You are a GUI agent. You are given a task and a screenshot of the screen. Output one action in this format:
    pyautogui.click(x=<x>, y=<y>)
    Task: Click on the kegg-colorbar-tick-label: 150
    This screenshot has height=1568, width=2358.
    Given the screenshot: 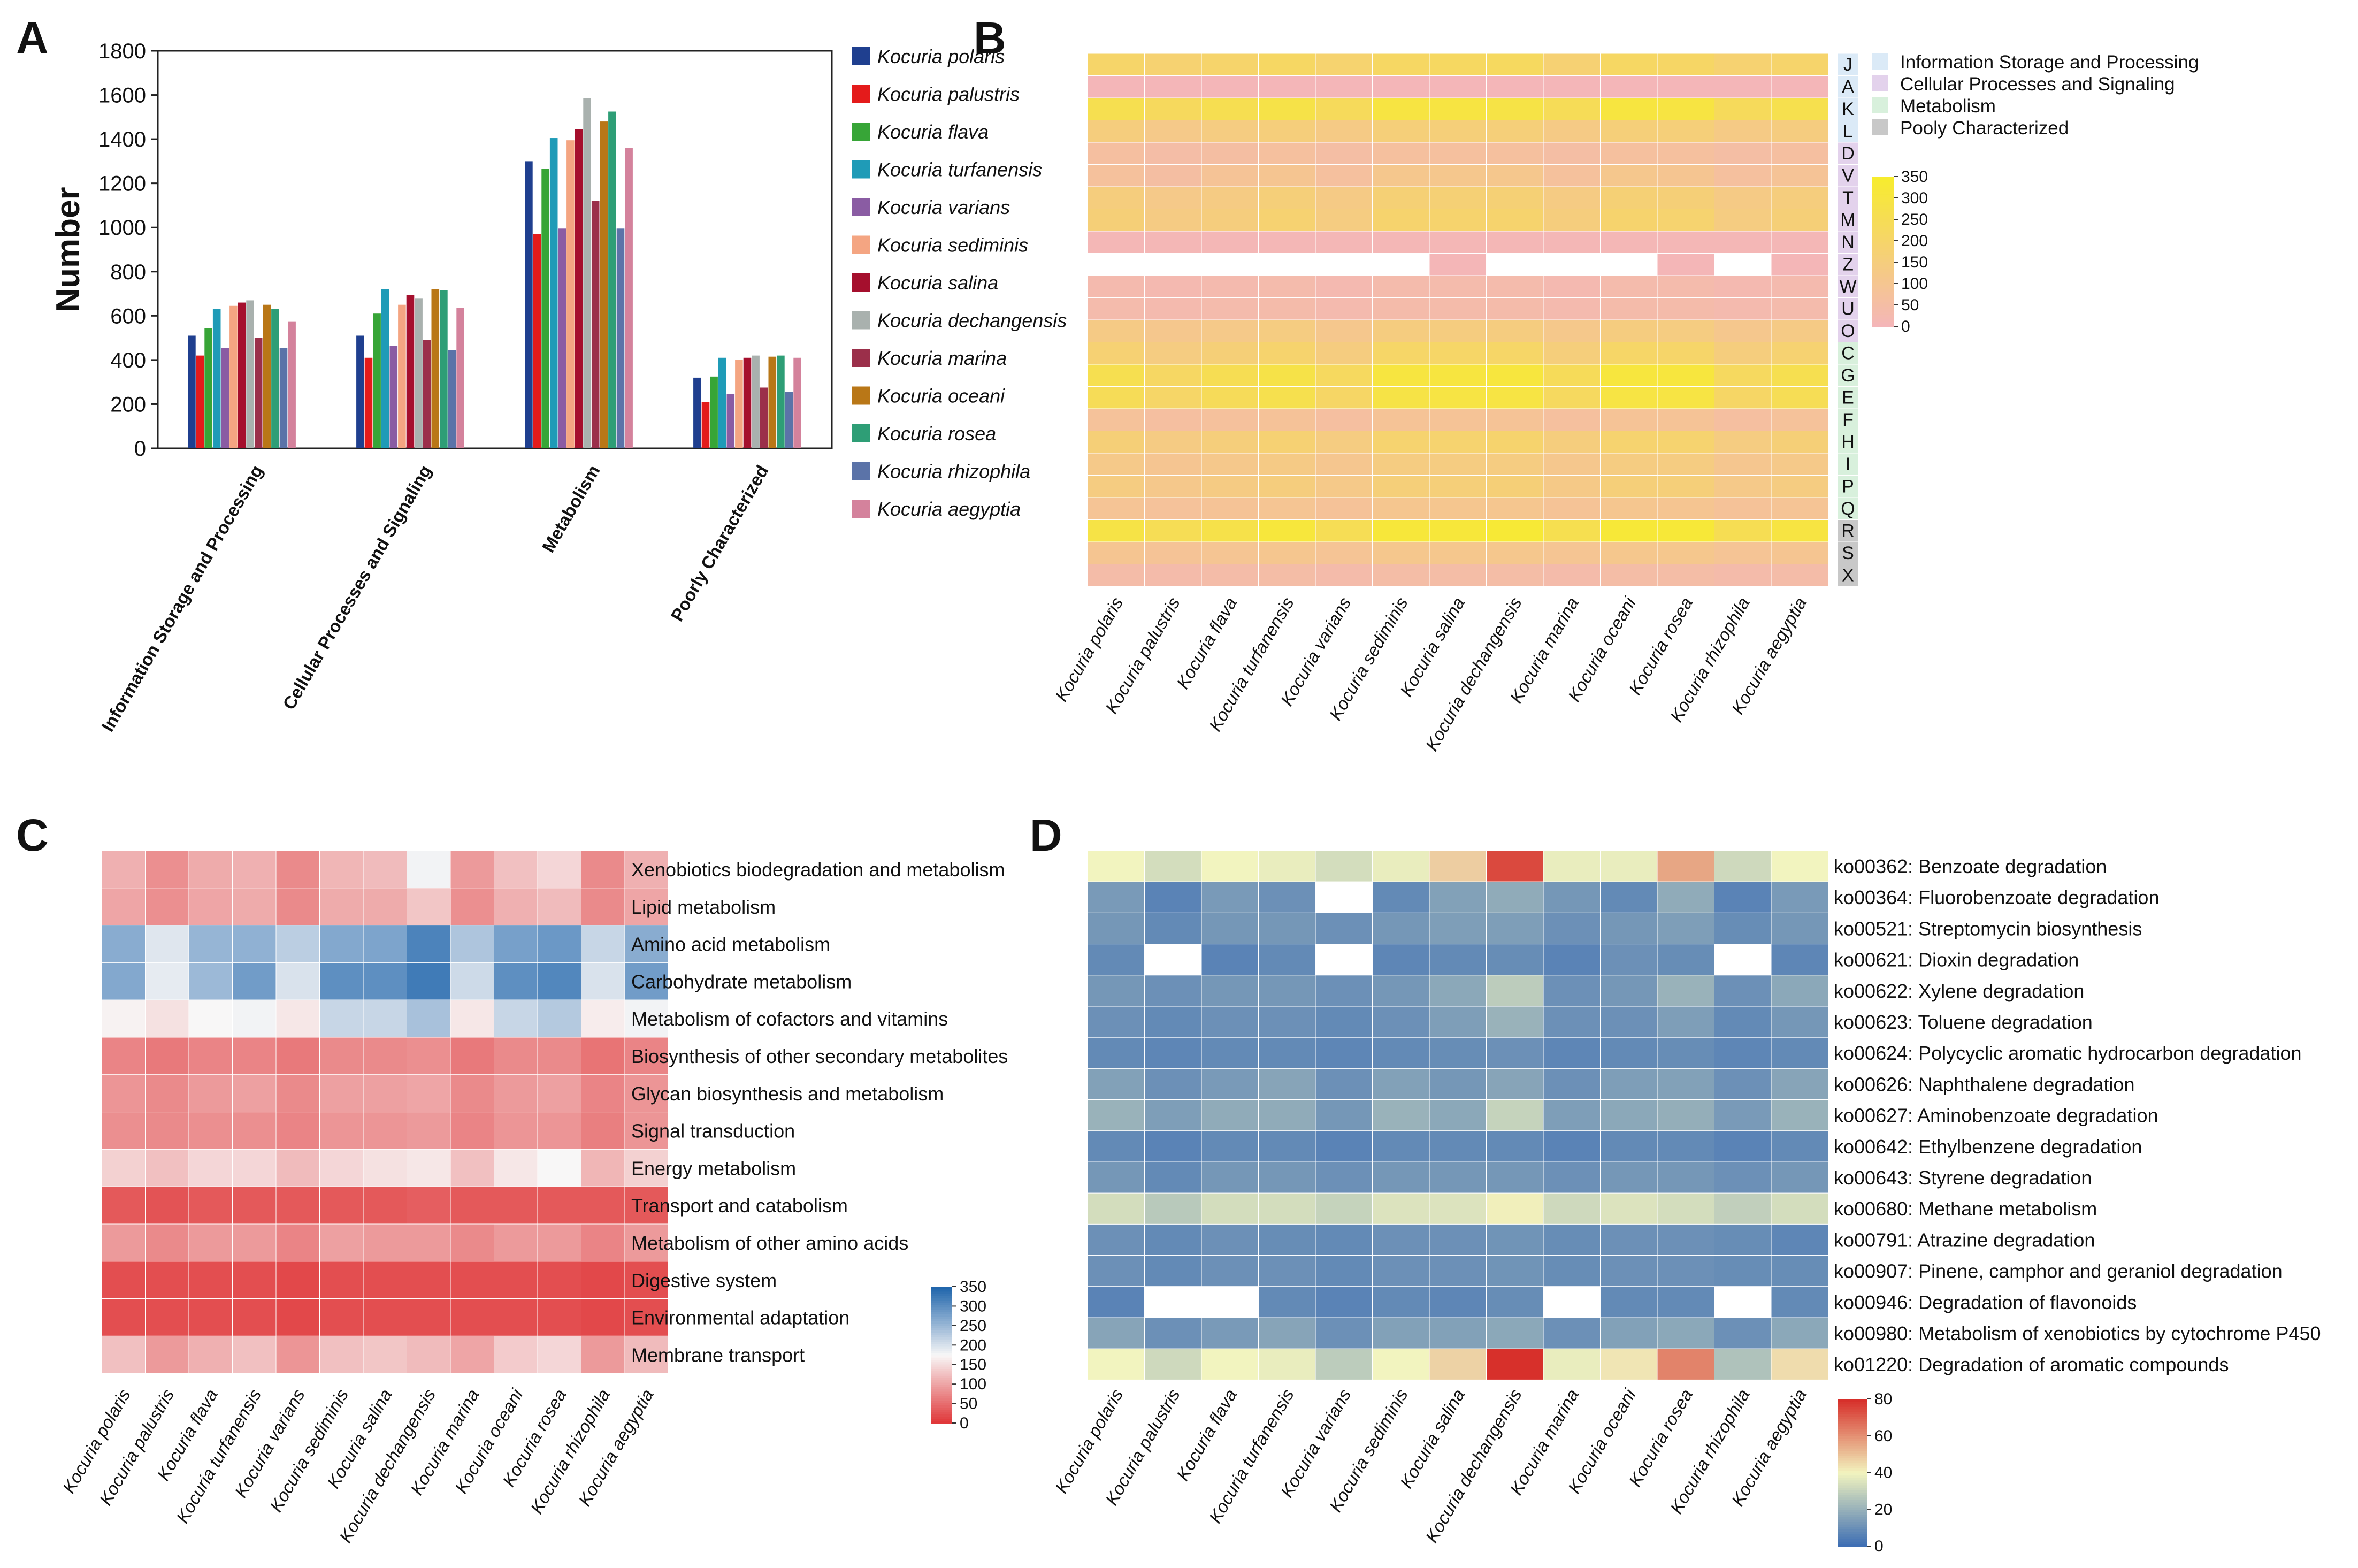 What is the action you would take?
    pyautogui.click(x=973, y=1365)
    